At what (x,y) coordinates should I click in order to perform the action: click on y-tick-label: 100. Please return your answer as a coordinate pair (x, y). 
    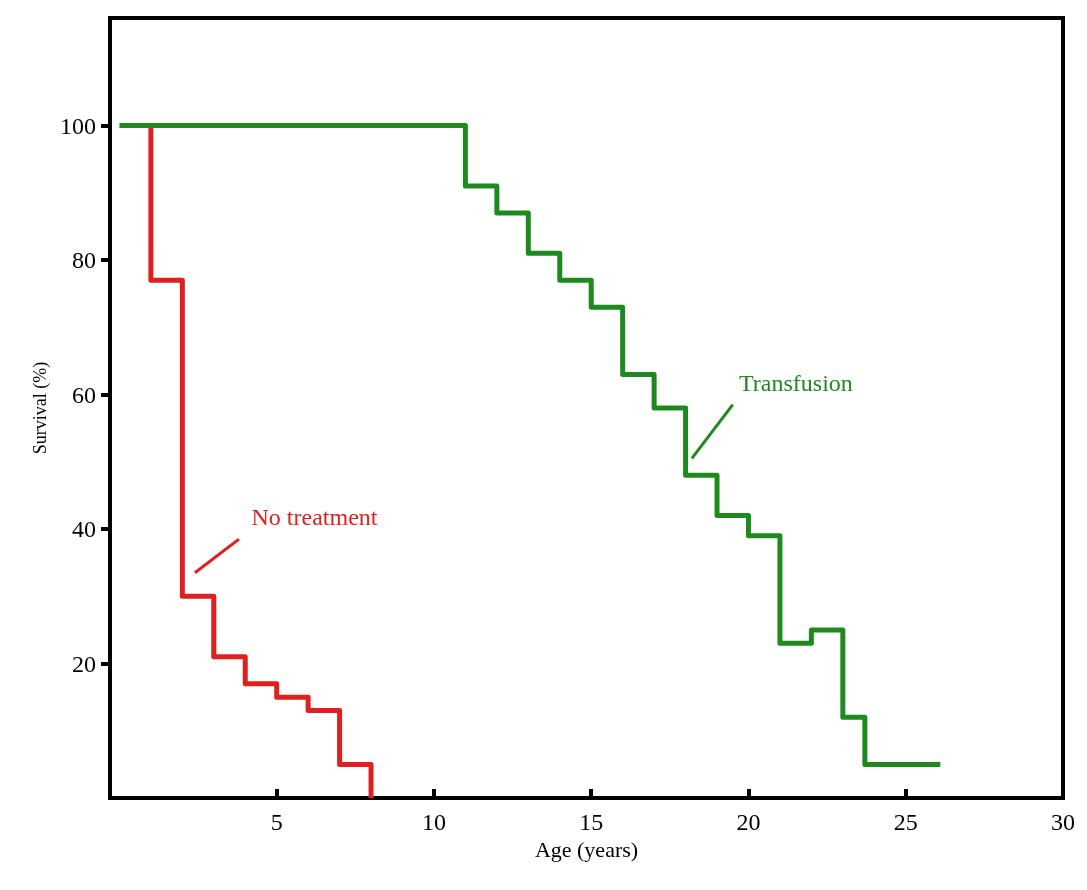
    Looking at the image, I should click on (78, 125).